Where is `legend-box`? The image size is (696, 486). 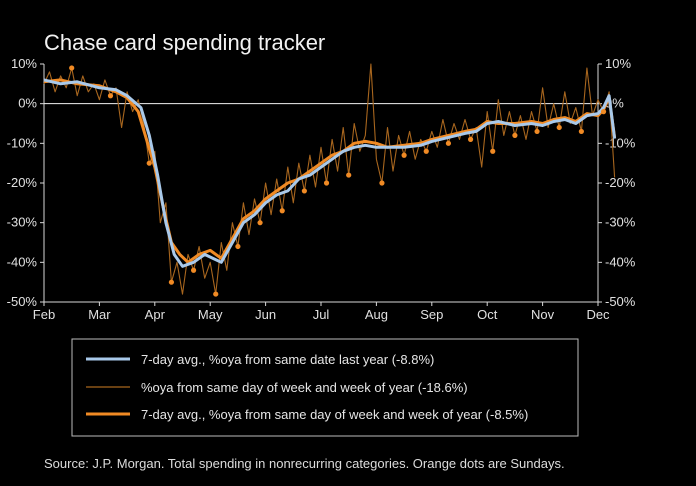
legend-box is located at coordinates (325, 387).